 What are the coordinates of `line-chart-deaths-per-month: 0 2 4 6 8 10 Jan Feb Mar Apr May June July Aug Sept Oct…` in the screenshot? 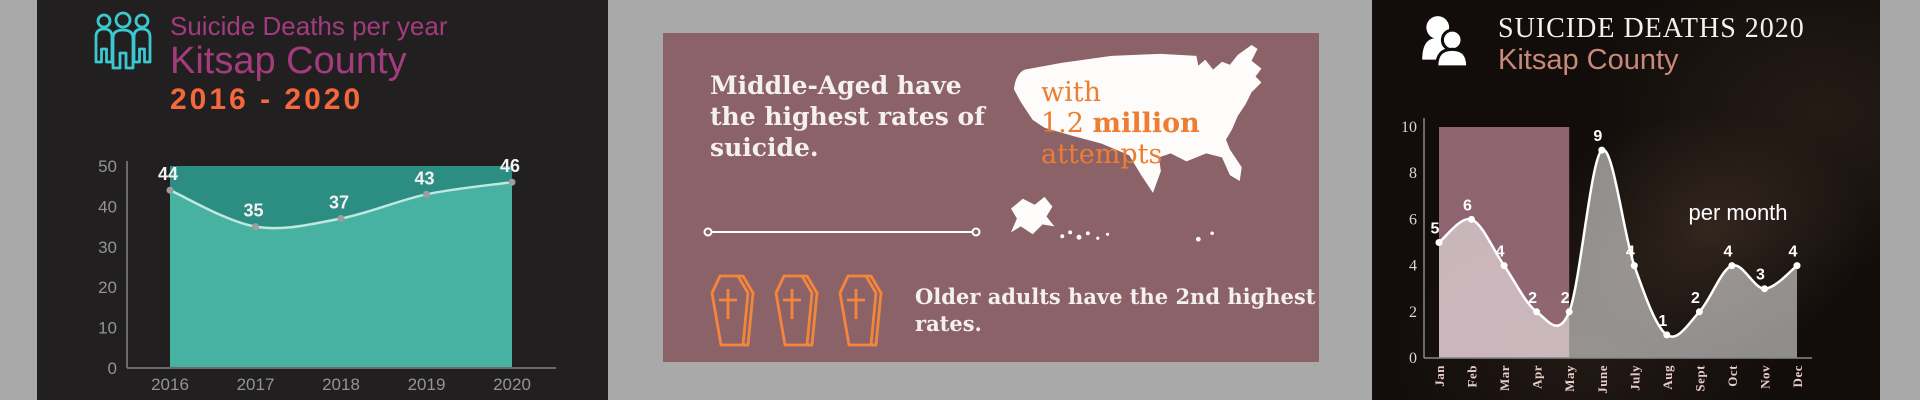 It's located at (1606, 256).